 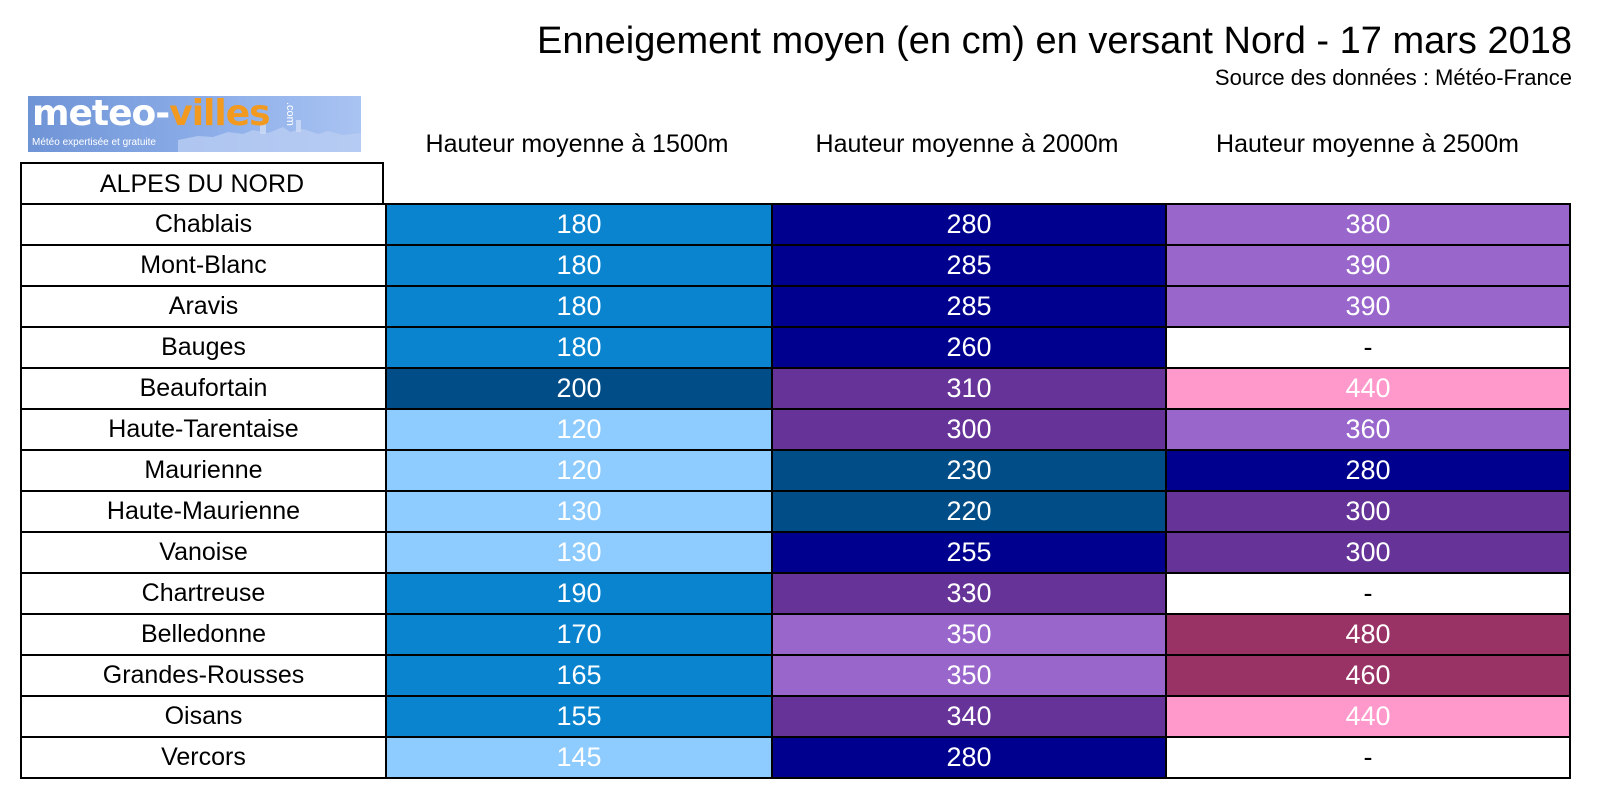 I want to click on table-row: Oisans 155 340 440, so click(x=795, y=715).